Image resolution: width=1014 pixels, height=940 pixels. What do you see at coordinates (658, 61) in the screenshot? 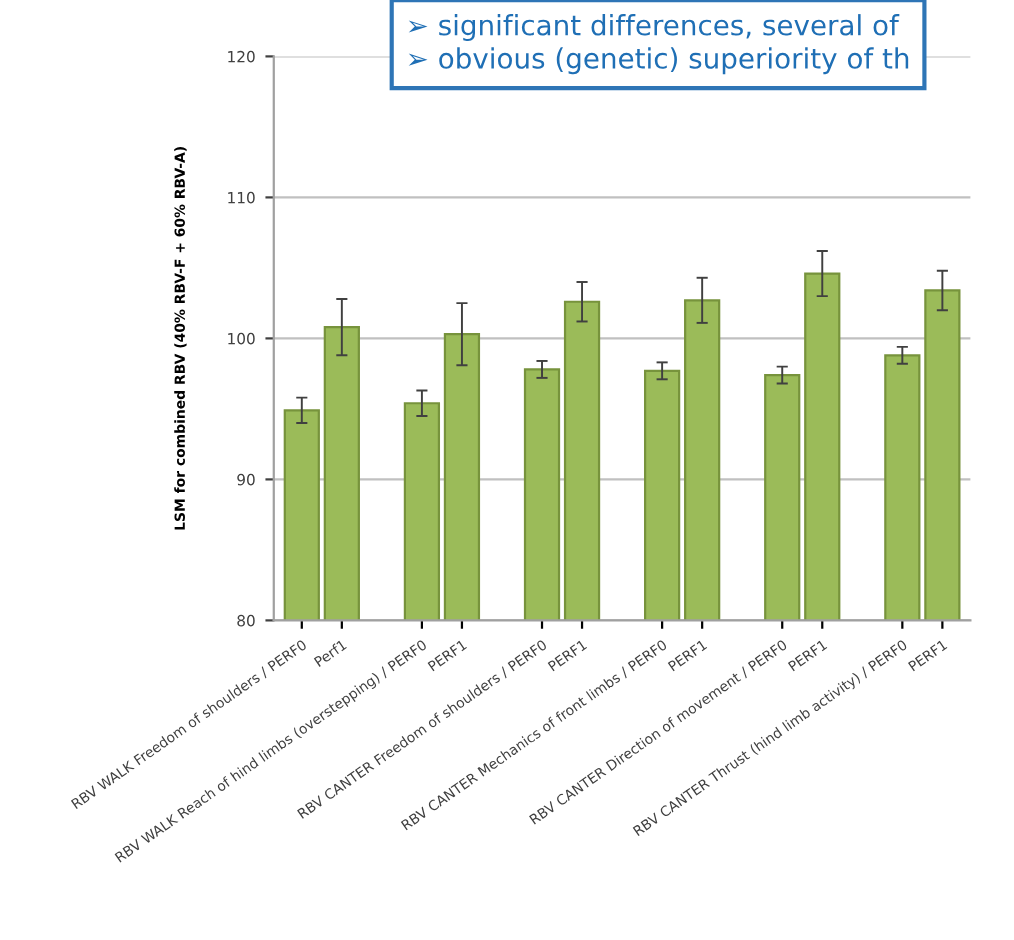
I see `annotation: ➢ obvious (genetic) superiority of th` at bounding box center [658, 61].